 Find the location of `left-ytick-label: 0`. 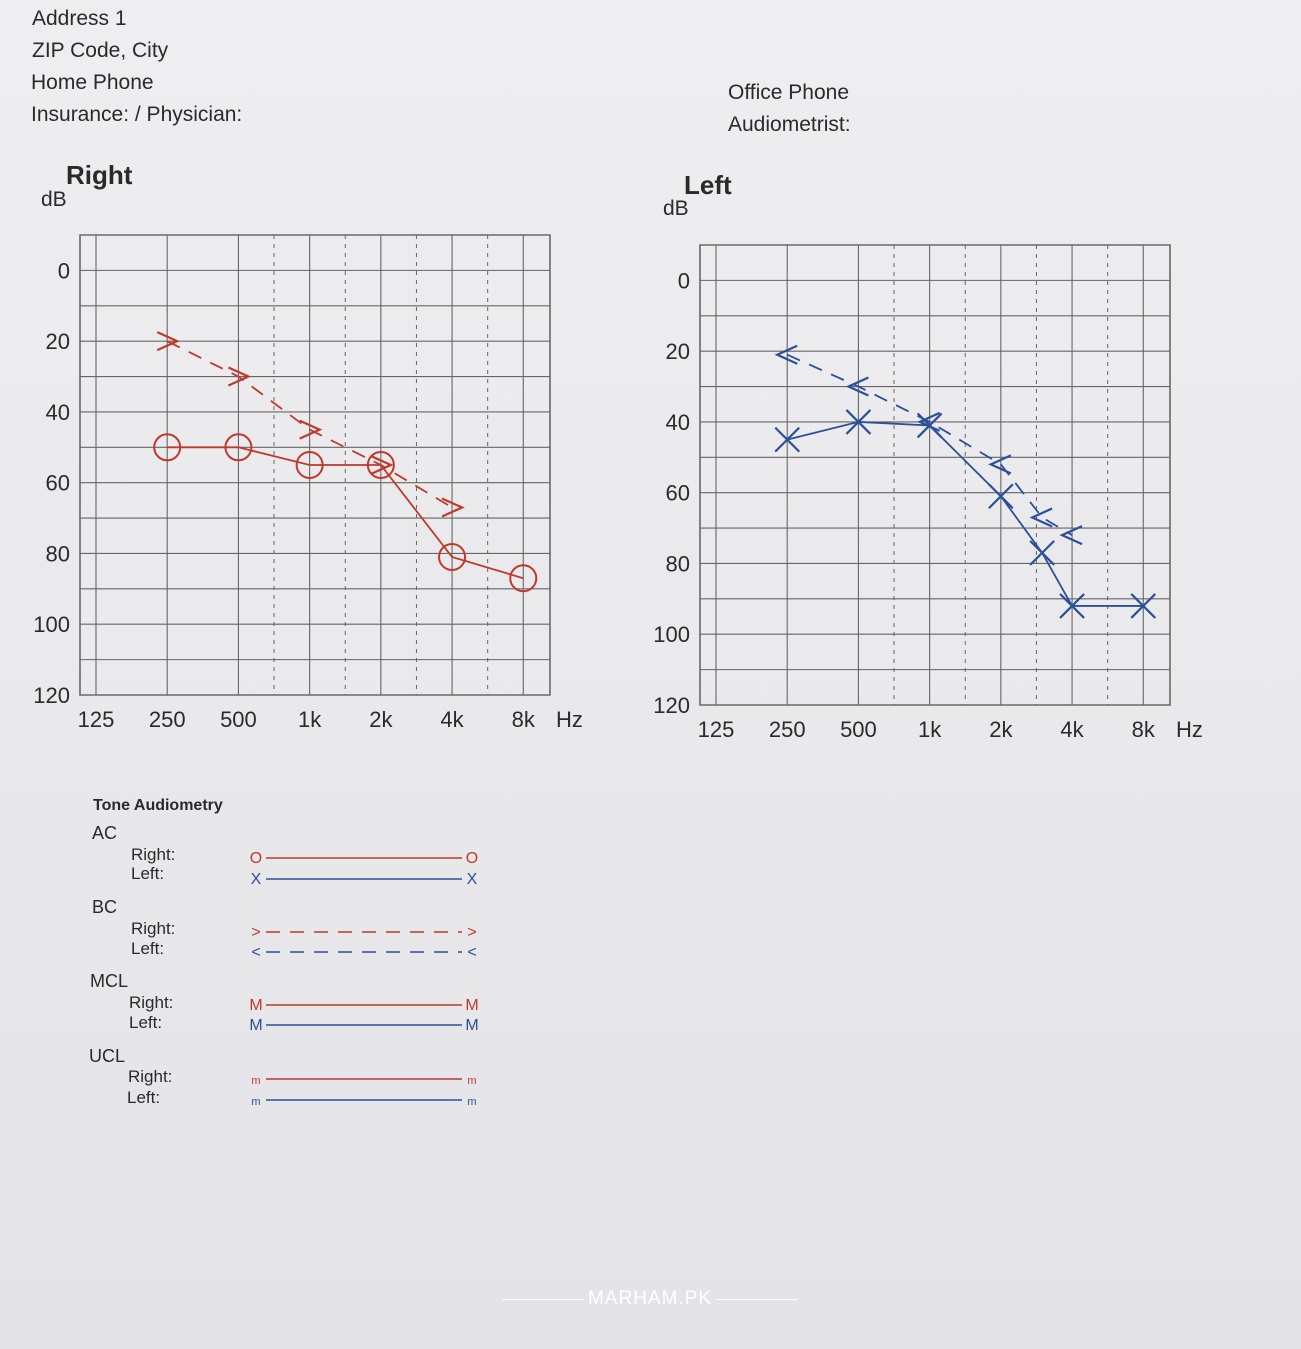

left-ytick-label: 0 is located at coordinates (684, 280).